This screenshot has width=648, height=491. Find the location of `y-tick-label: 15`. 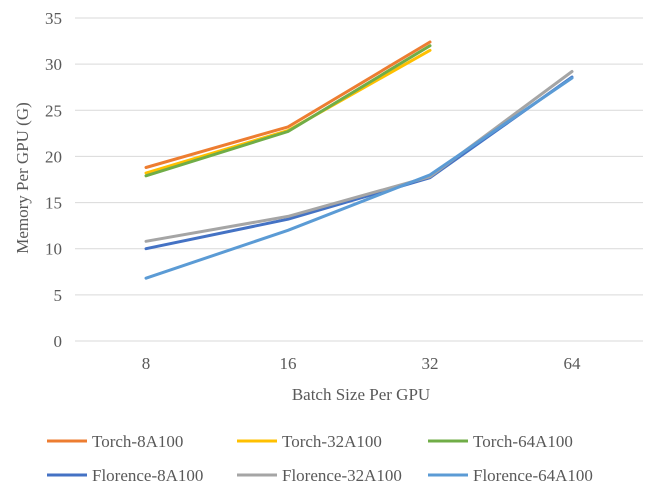

y-tick-label: 15 is located at coordinates (53, 203).